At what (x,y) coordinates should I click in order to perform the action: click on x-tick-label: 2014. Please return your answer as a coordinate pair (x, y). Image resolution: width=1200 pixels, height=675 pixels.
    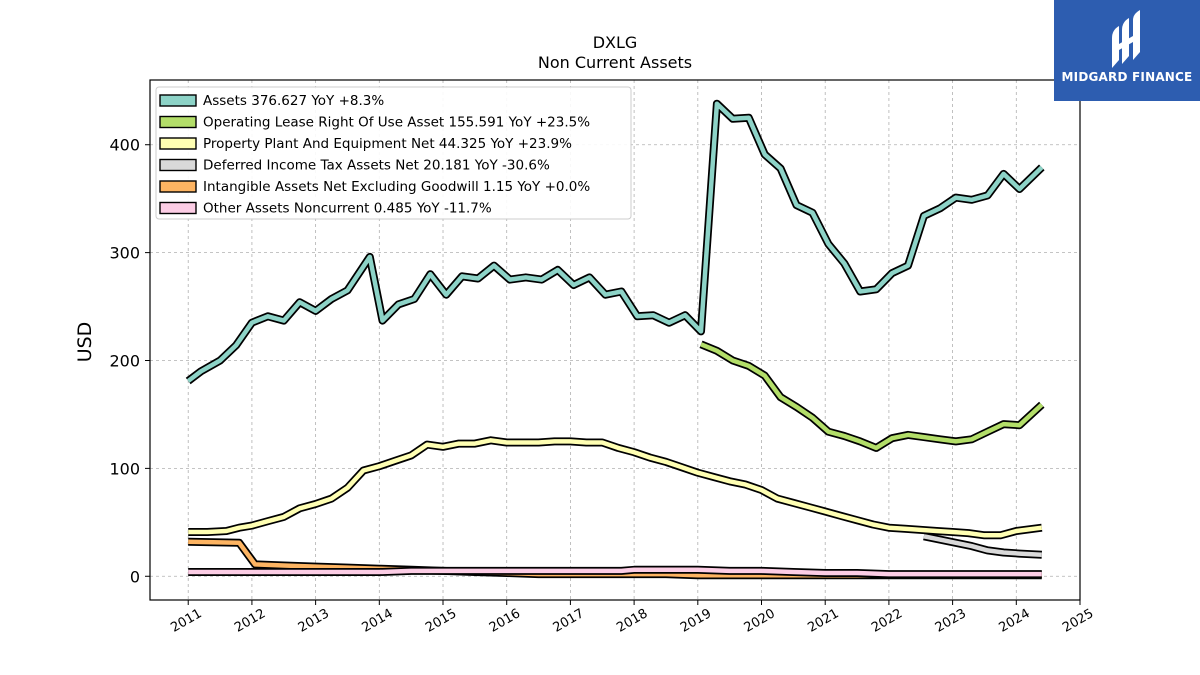
    Looking at the image, I should click on (377, 621).